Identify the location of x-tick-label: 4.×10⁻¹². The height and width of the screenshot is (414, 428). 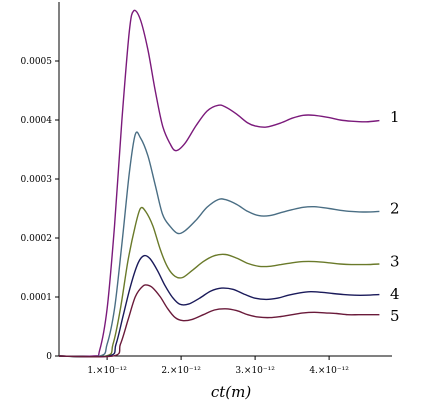
(329, 371).